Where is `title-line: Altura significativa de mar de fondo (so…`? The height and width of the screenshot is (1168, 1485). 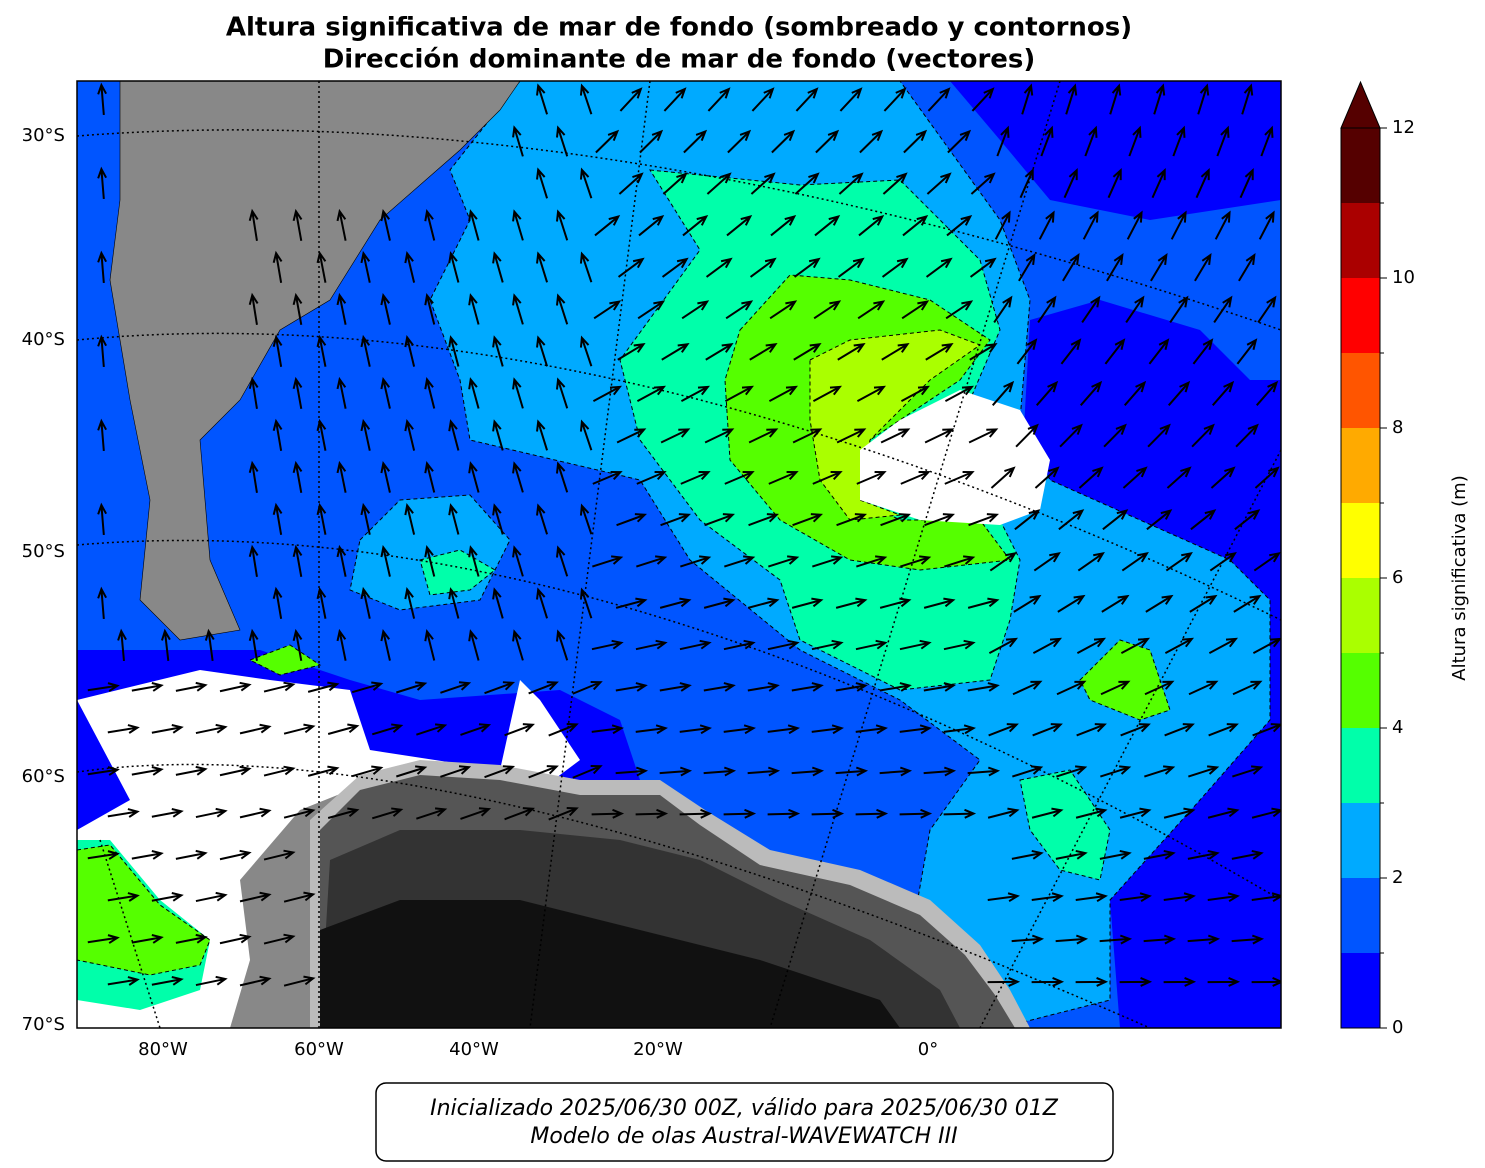
title-line: Altura significativa de mar de fondo (so… is located at coordinates (679, 28).